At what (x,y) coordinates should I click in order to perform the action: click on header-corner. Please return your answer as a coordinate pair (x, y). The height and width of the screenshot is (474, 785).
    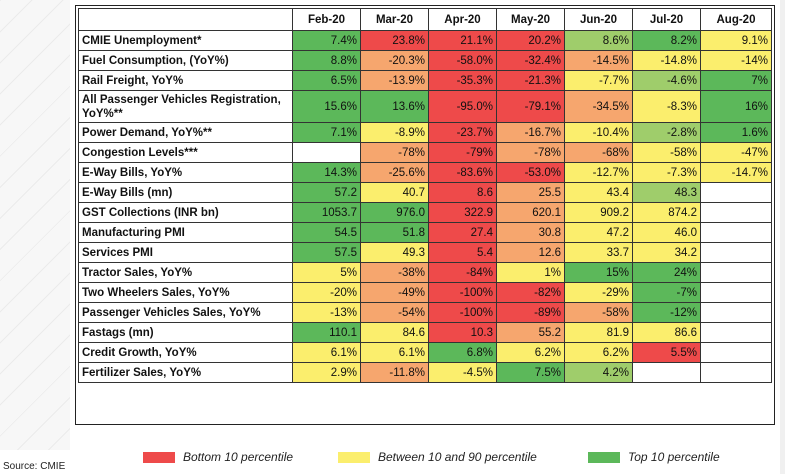
    Looking at the image, I should click on (185, 19).